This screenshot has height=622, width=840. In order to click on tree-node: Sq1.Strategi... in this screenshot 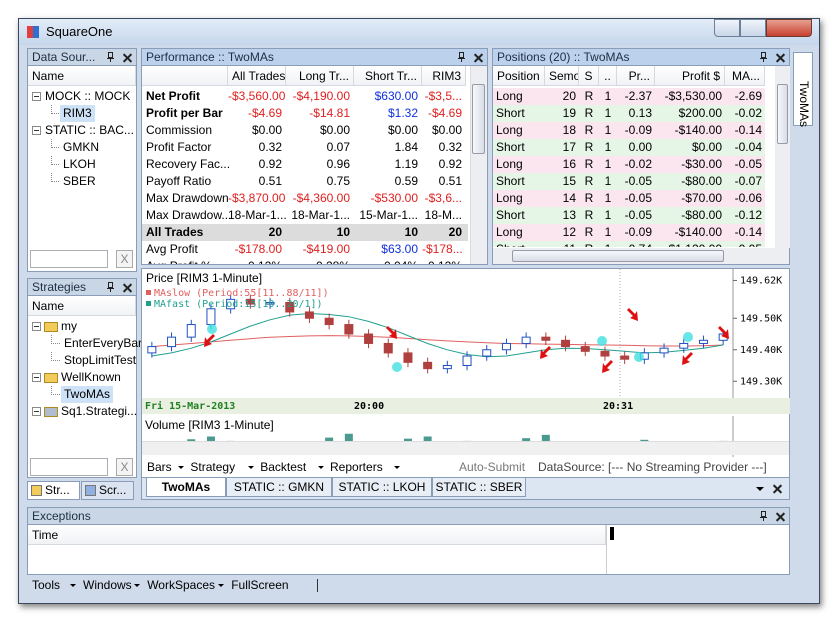, I will do `click(99, 411)`.